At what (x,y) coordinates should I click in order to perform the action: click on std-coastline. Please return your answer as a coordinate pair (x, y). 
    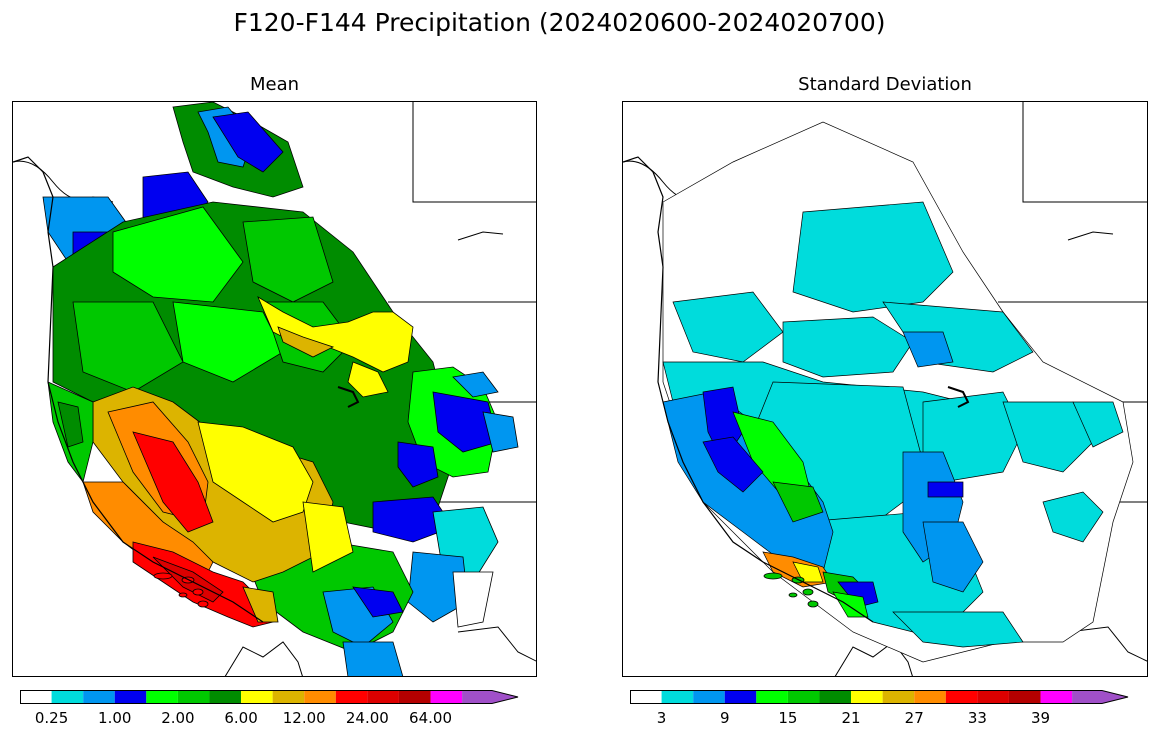
    Looking at the image, I should click on (748, 389).